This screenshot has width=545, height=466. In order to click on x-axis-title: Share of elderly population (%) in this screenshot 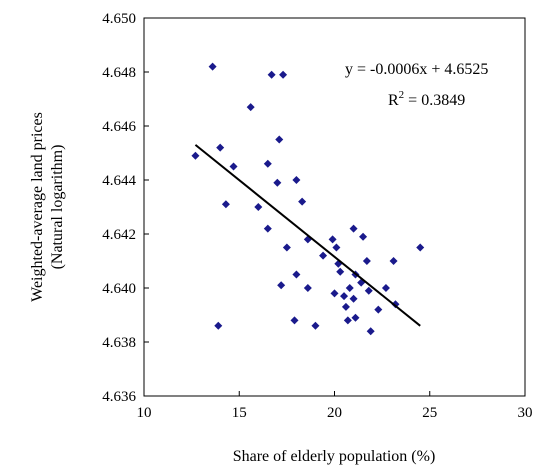, I will do `click(334, 456)`.